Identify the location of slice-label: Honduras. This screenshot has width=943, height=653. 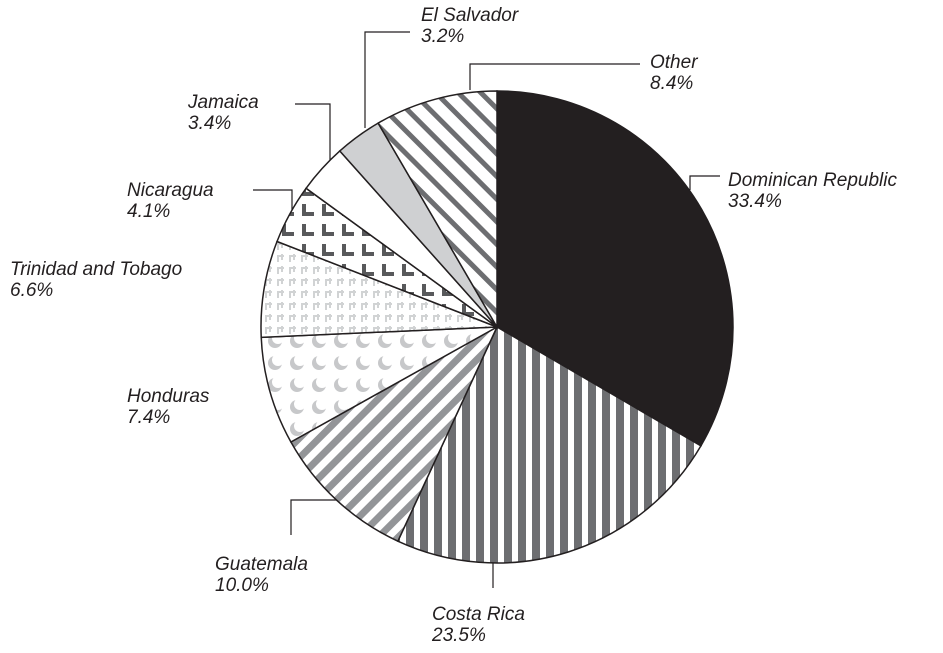
(168, 396).